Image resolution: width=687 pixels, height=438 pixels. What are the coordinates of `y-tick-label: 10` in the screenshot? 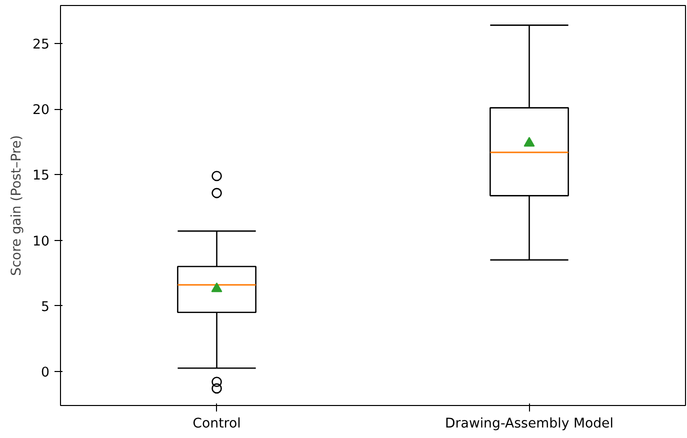 It's located at (41, 242).